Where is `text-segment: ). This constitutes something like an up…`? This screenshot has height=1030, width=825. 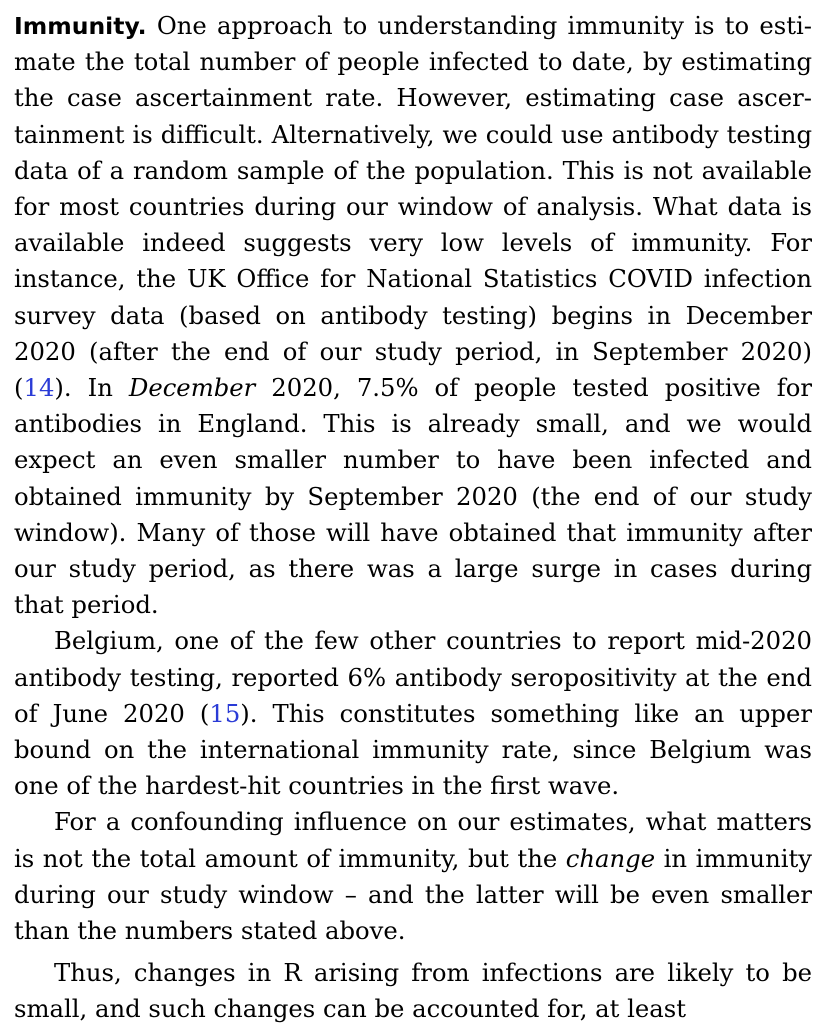
text-segment: ). This constitutes something like an up… is located at coordinates (413, 749).